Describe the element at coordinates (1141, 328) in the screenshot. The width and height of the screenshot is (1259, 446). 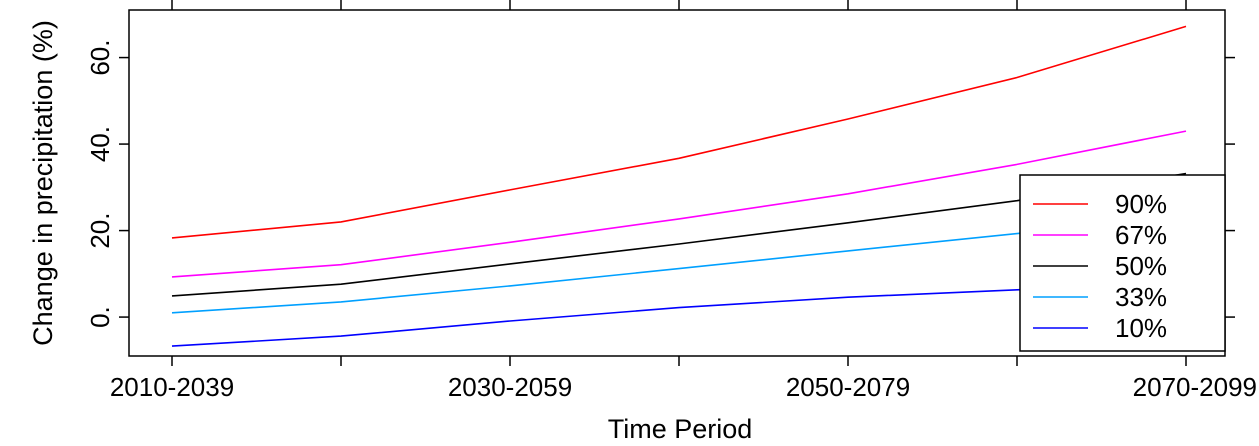
I see `legend-label: 10%` at that location.